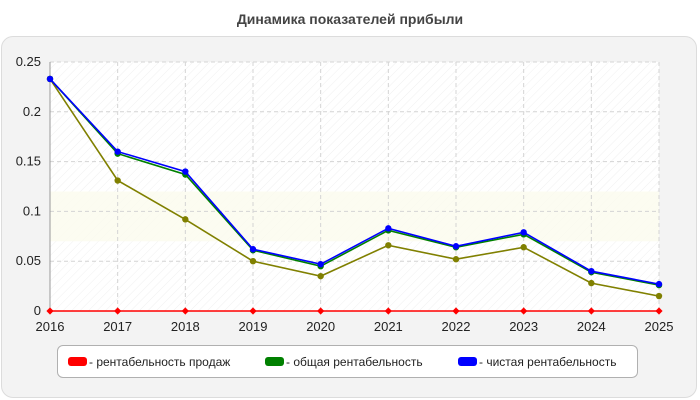 The width and height of the screenshot is (700, 400). I want to click on x-tick-label: 2020, so click(320, 326).